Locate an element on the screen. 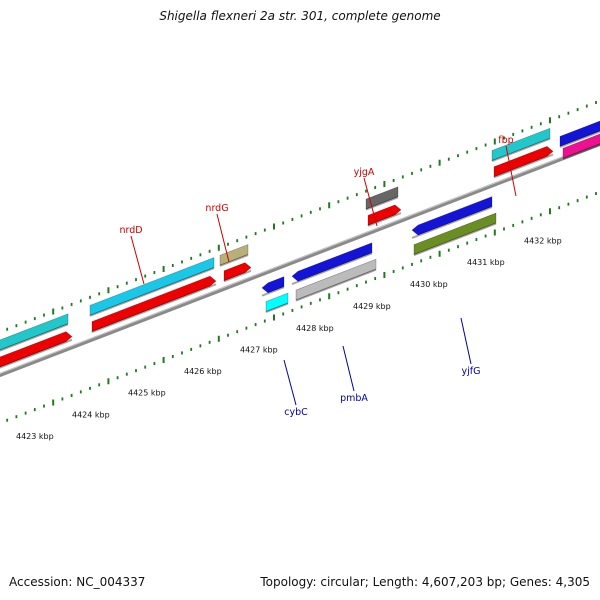 The width and height of the screenshot is (600, 600). gene-feature-yjfG is located at coordinates (455, 234).